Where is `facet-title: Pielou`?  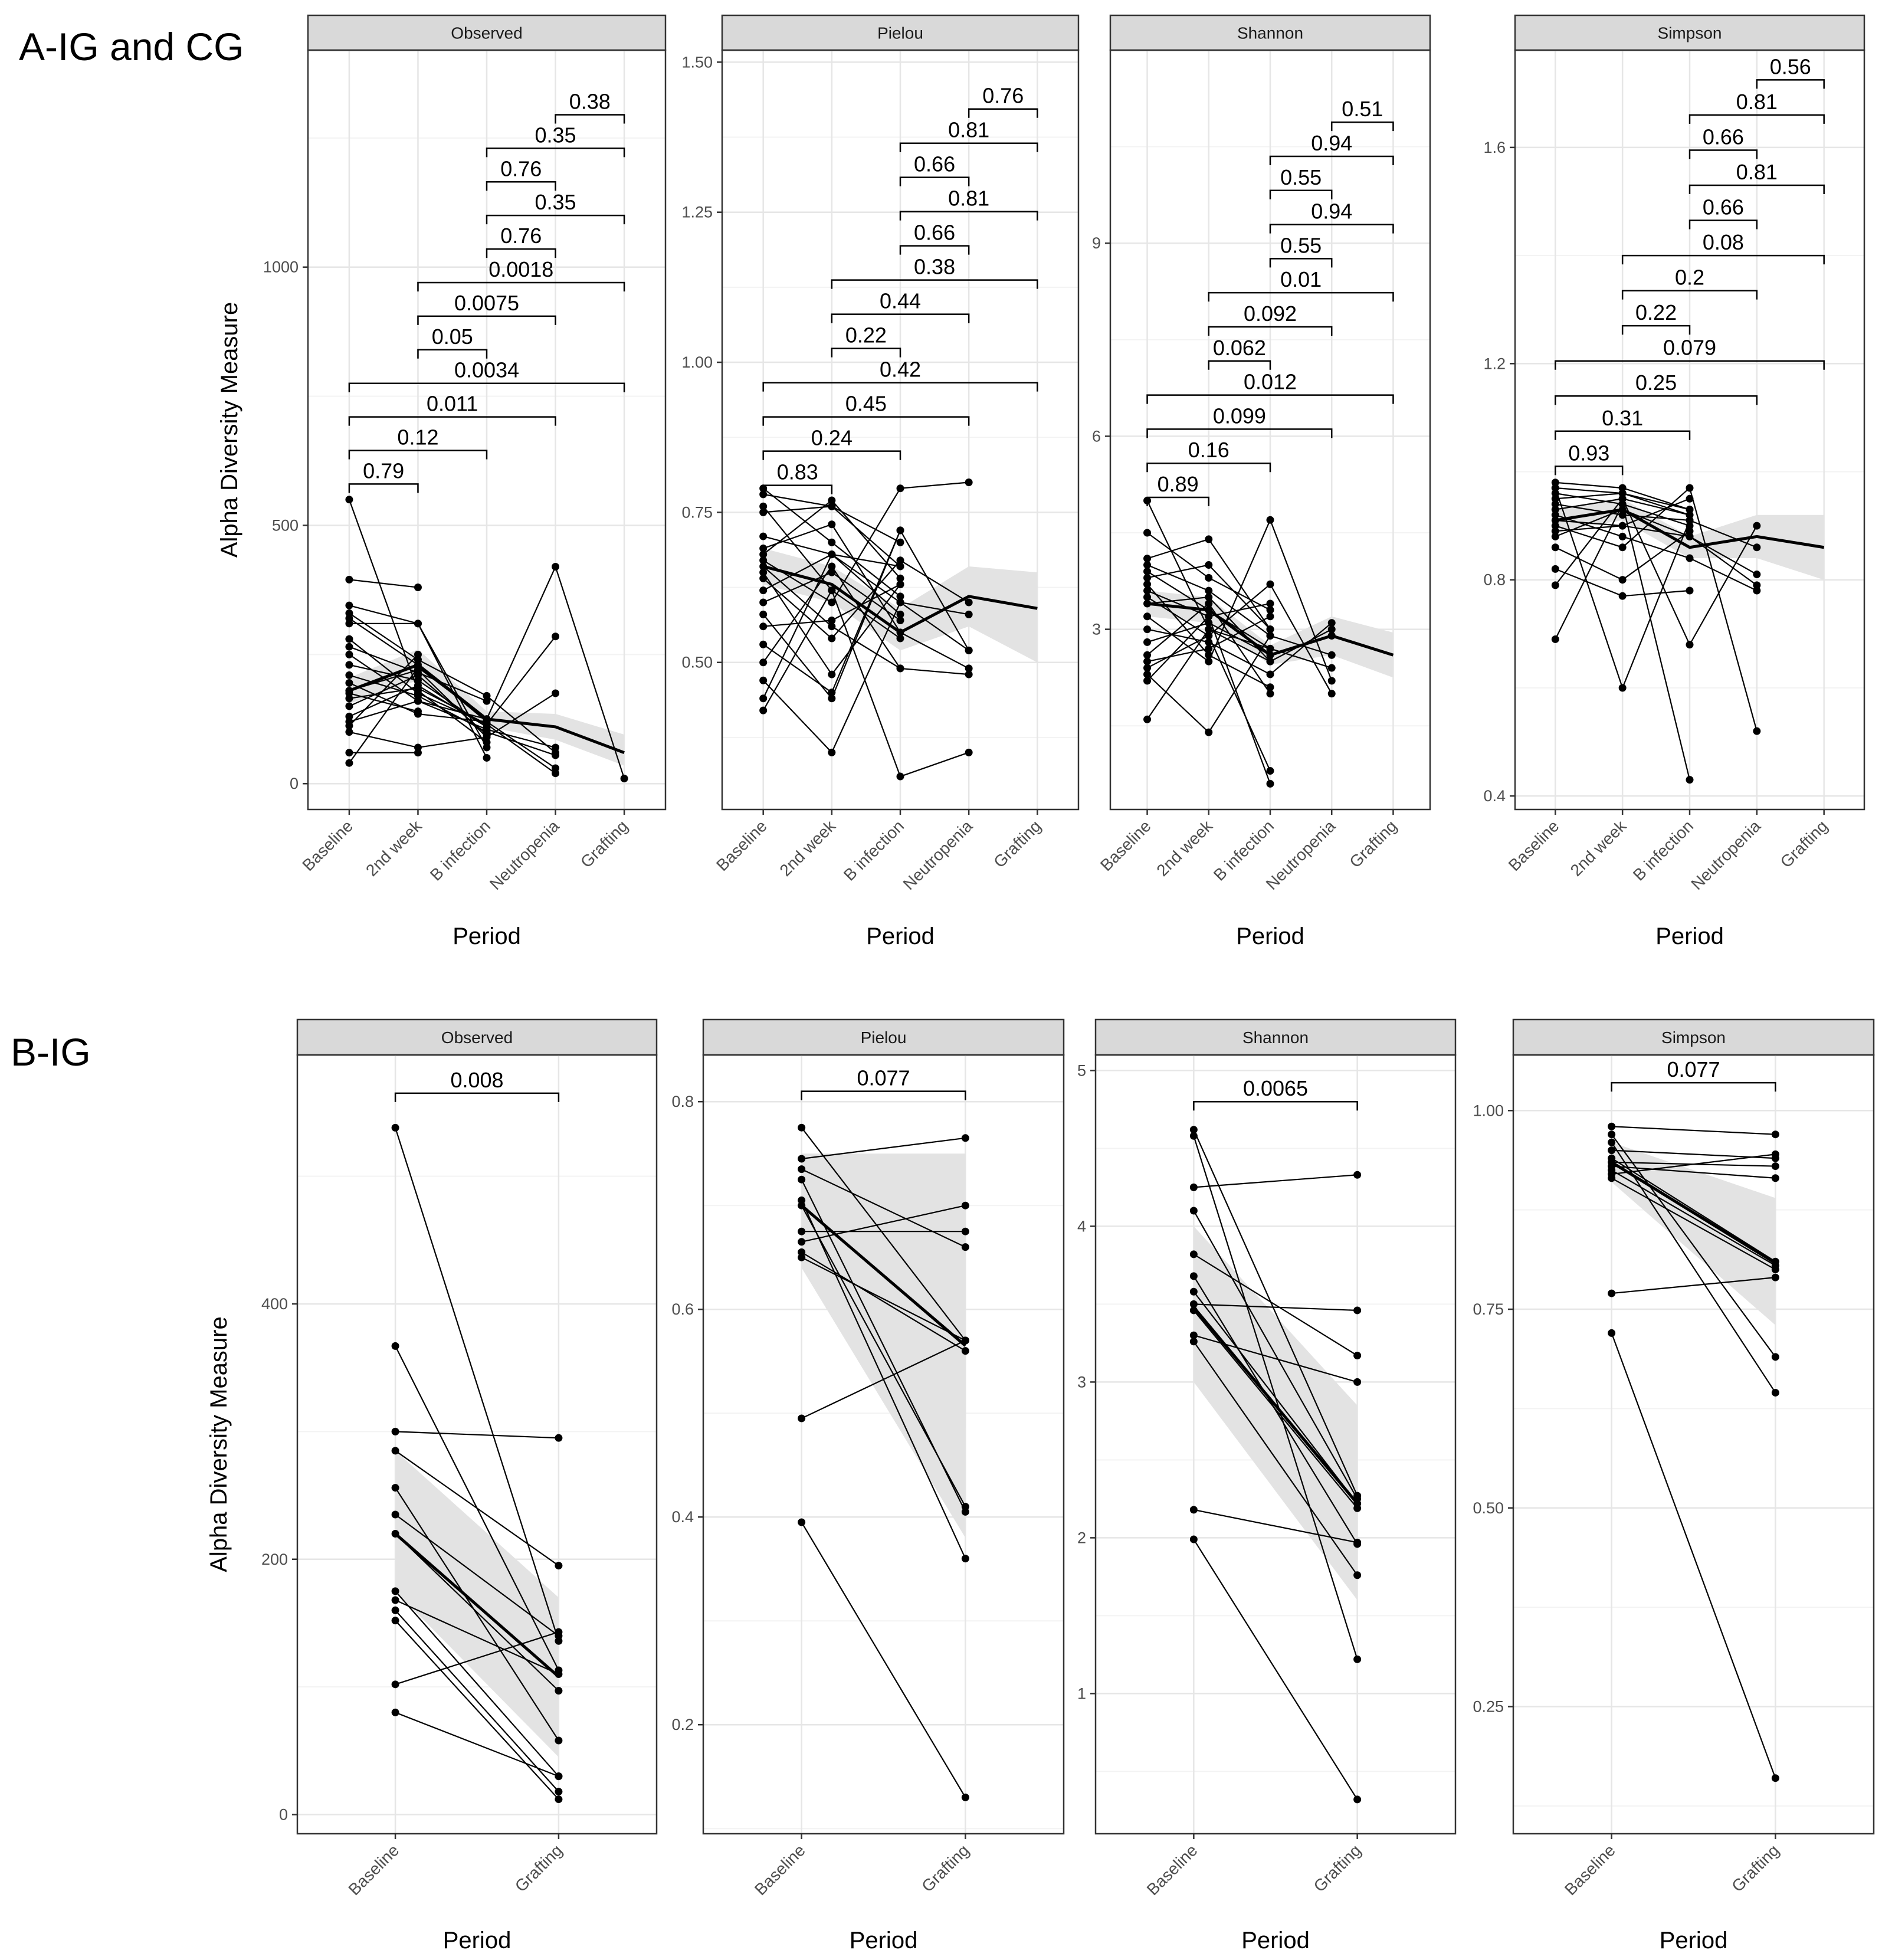 facet-title: Pielou is located at coordinates (884, 1037).